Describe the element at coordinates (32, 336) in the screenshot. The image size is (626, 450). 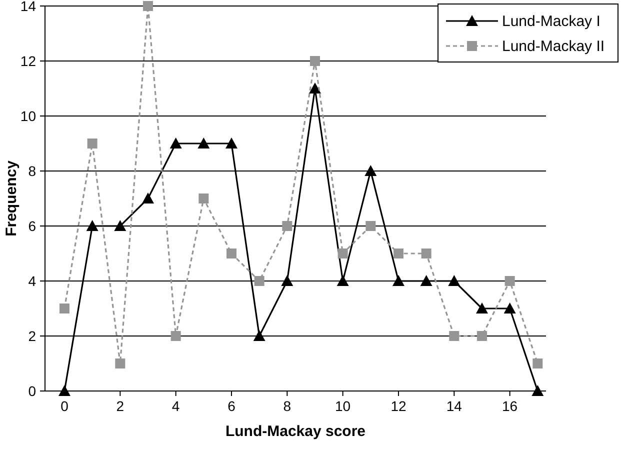
I see `y-tick-label: 2` at that location.